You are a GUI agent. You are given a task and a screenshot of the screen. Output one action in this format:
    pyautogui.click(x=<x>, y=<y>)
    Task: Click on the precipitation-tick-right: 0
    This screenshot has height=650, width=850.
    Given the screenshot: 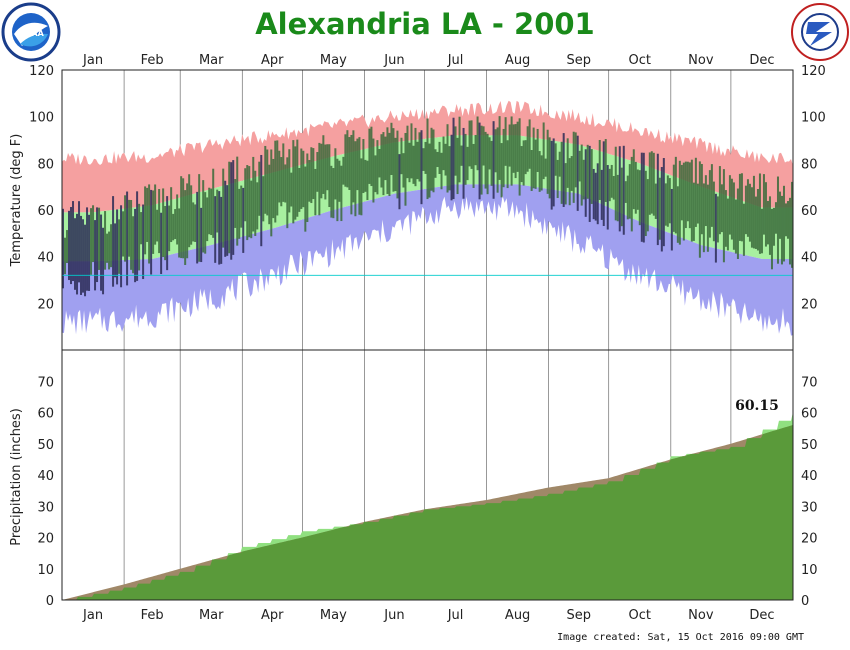 What is the action you would take?
    pyautogui.click(x=805, y=601)
    